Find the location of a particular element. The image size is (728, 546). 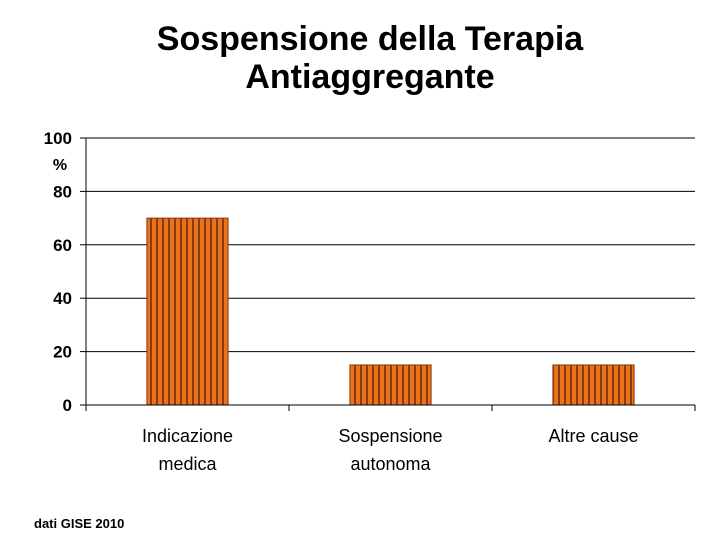

y-tick-label: 60 is located at coordinates (62, 245).